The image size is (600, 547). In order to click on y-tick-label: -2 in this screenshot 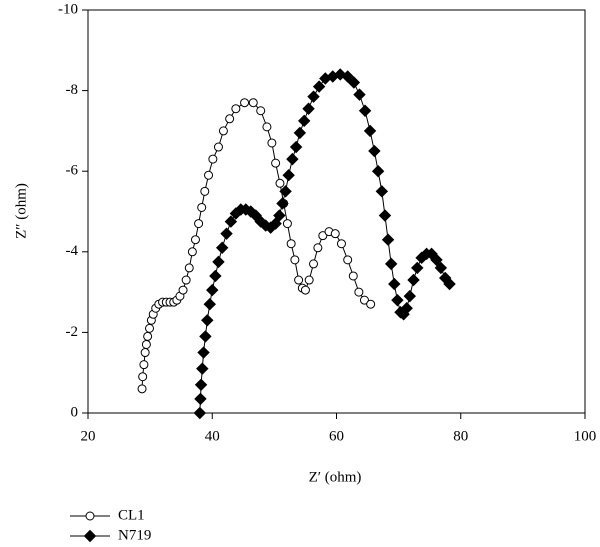, I will do `click(72, 332)`.